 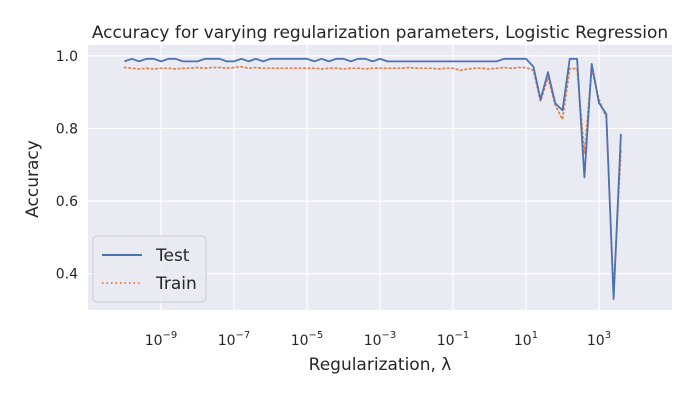 What do you see at coordinates (234, 339) in the screenshot?
I see `x-tick-label: 10⁻⁷` at bounding box center [234, 339].